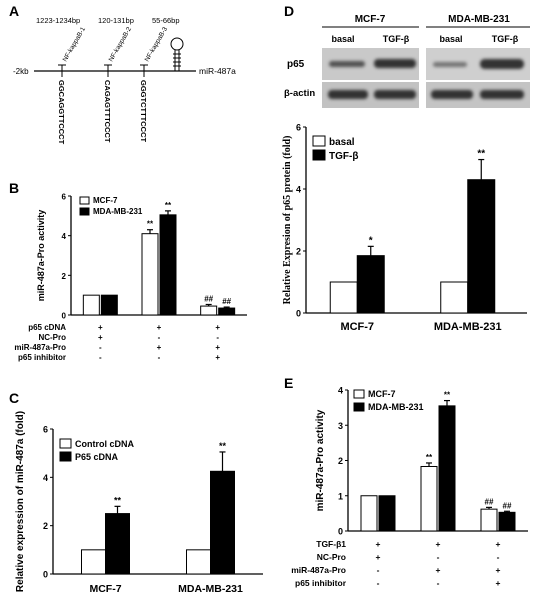 The image size is (536, 605). Describe the element at coordinates (58, 20) in the screenshot. I see `site-1-range: 1223-1234bp` at that location.